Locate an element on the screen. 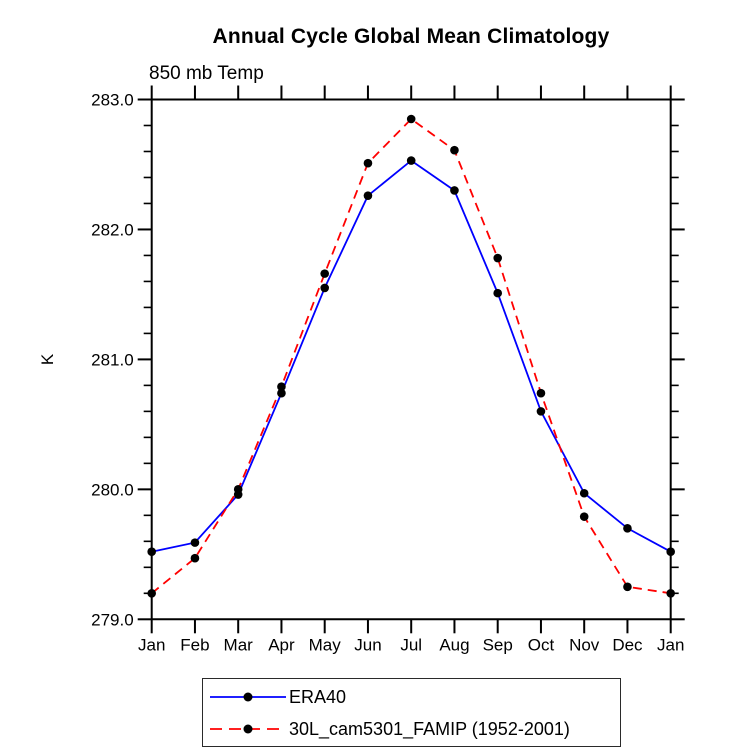 The height and width of the screenshot is (754, 733). y-tick-label: 283.0 is located at coordinates (112, 100).